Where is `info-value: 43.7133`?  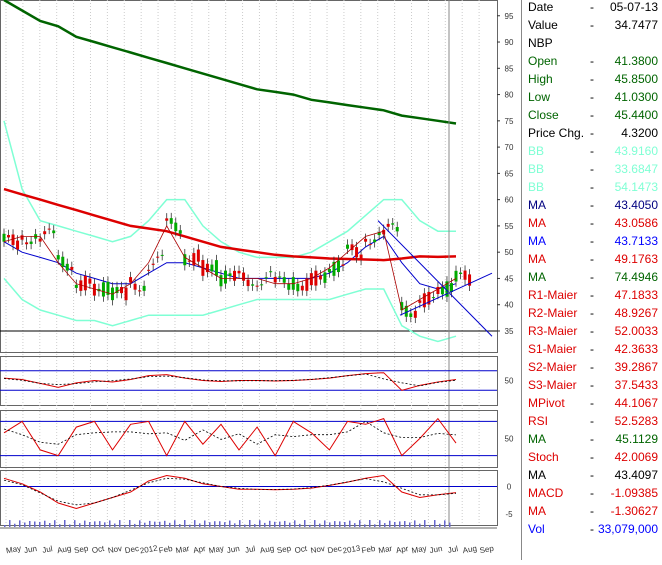 info-value: 43.7133 is located at coordinates (636, 241).